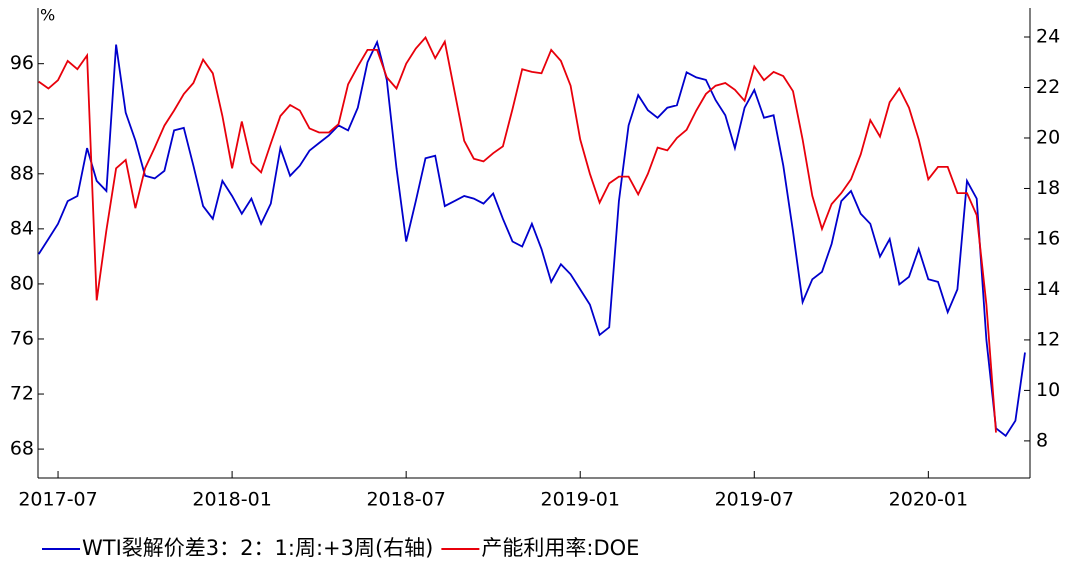 This screenshot has height=569, width=1080. Describe the element at coordinates (22, 228) in the screenshot. I see `y-tick-label: 84` at that location.